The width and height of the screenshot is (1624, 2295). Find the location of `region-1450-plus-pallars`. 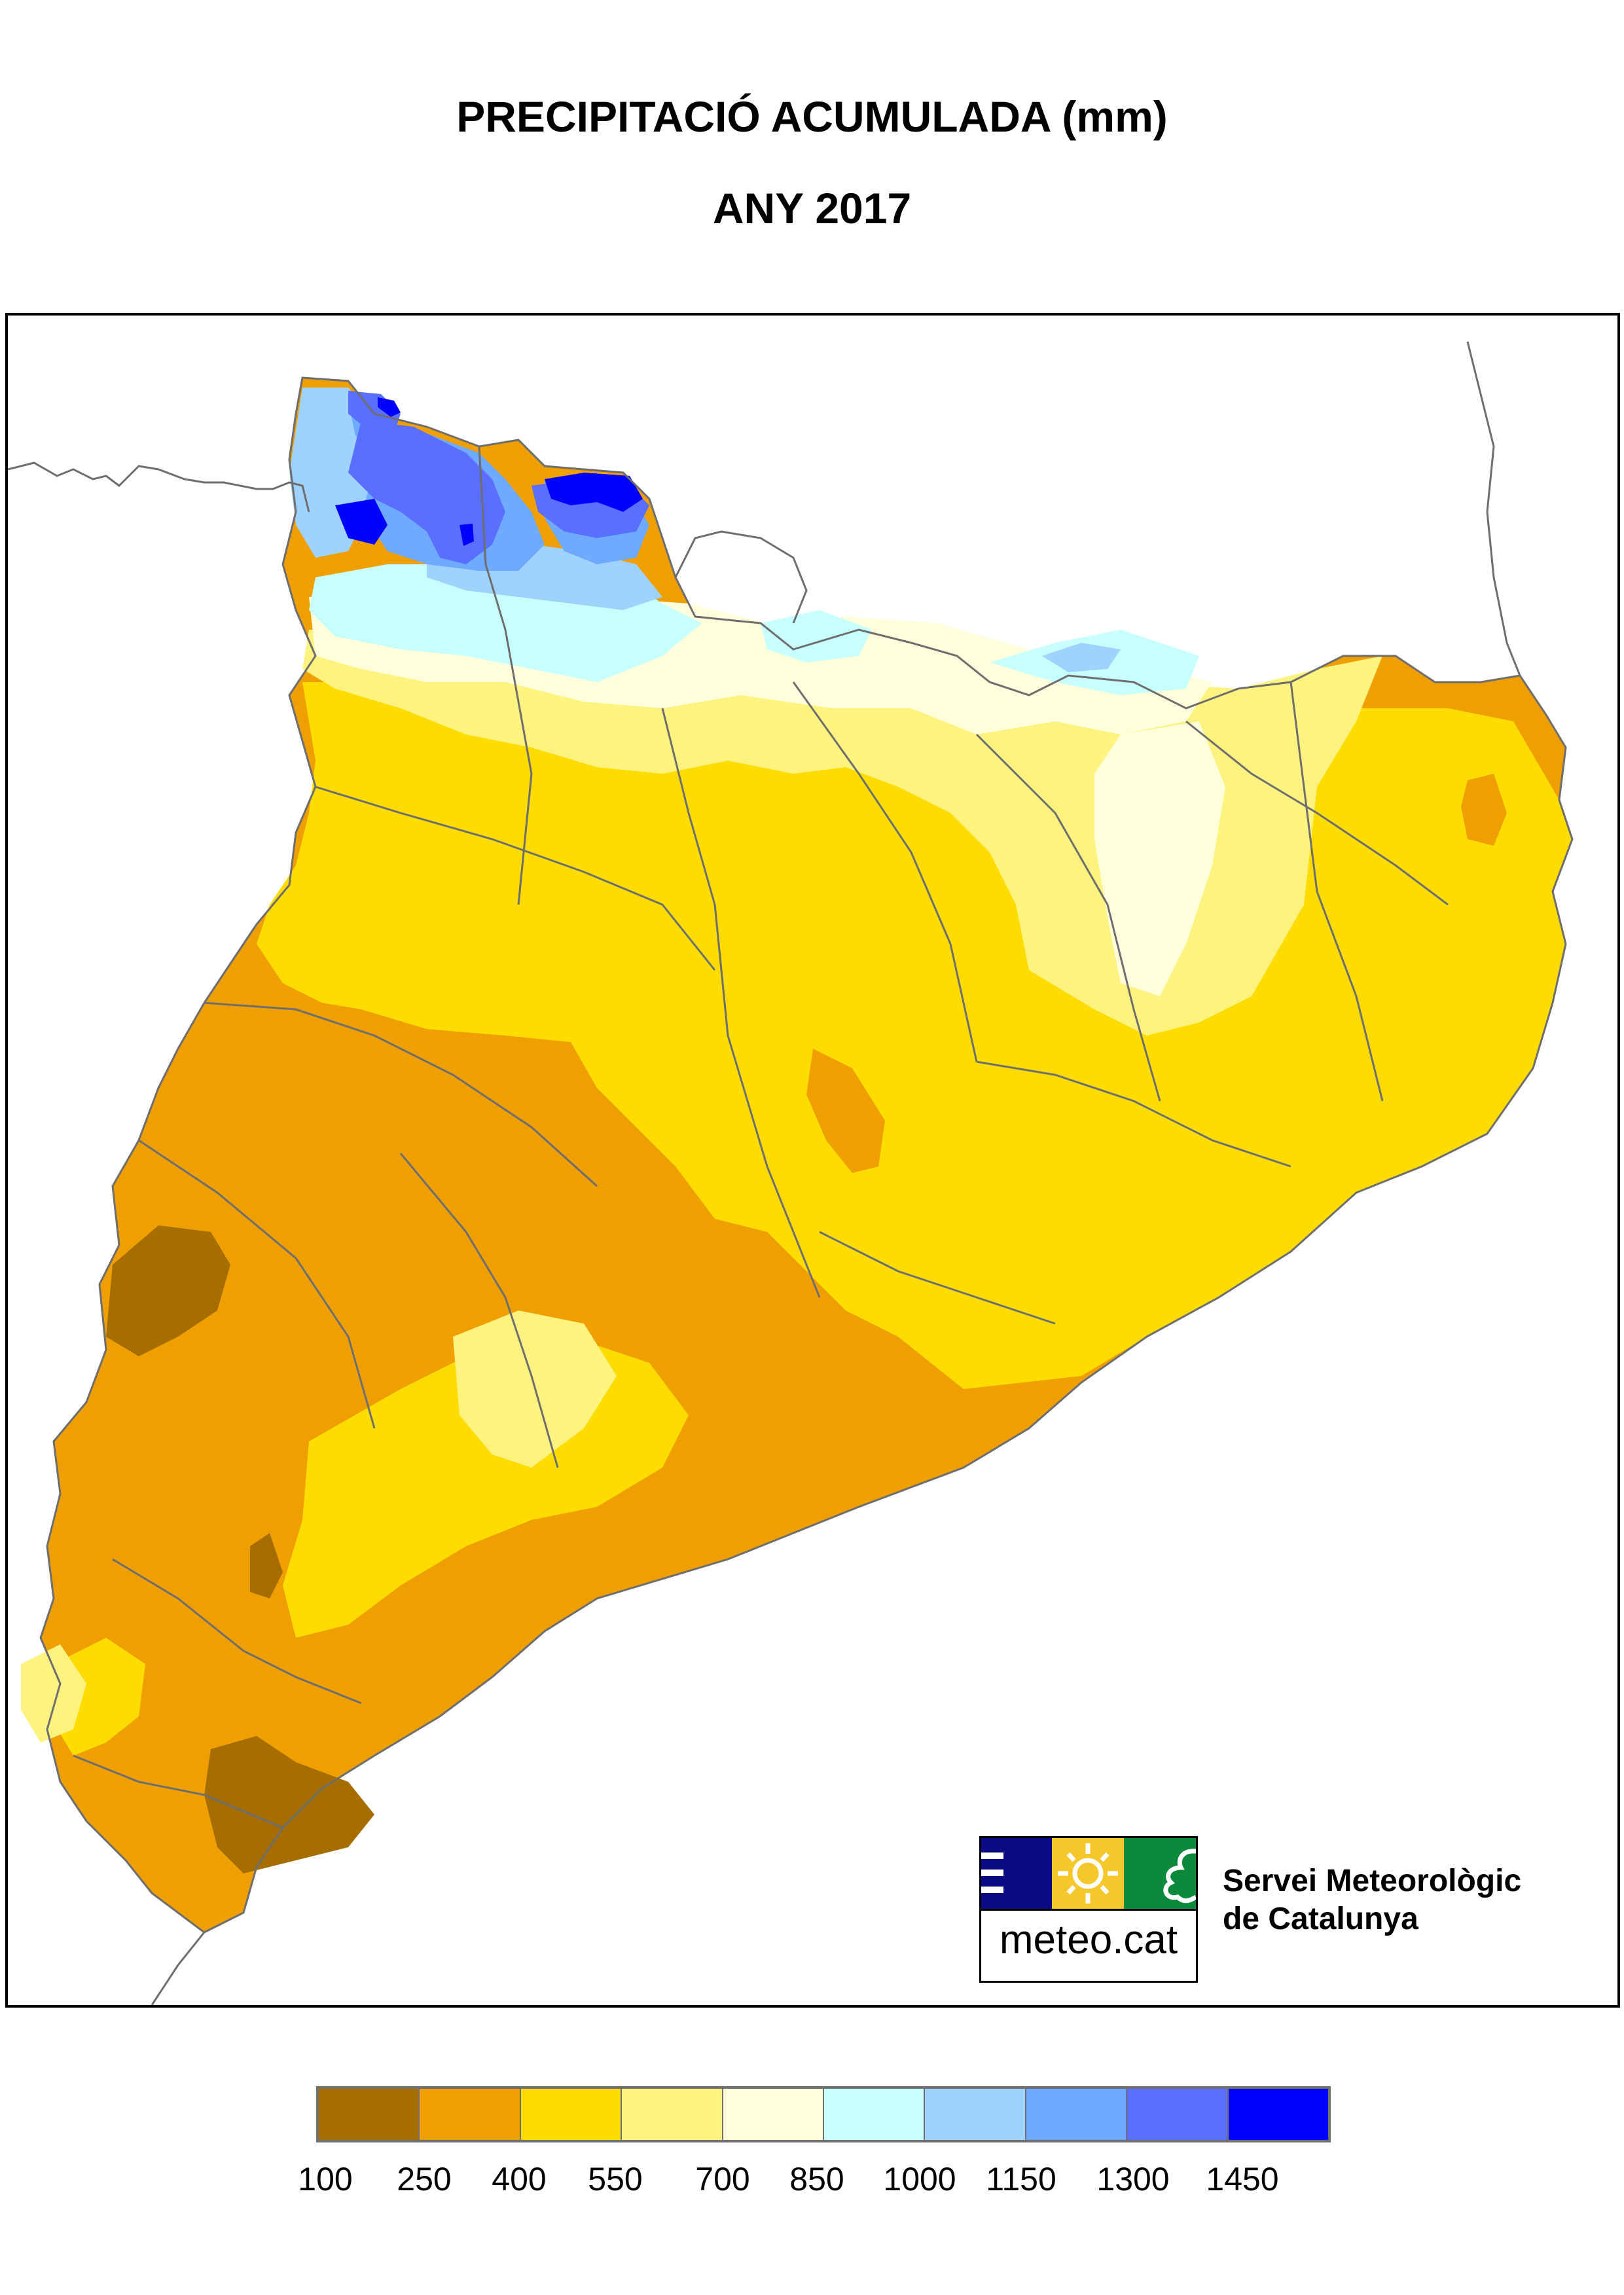

region-1450-plus-pallars is located at coordinates (594, 492).